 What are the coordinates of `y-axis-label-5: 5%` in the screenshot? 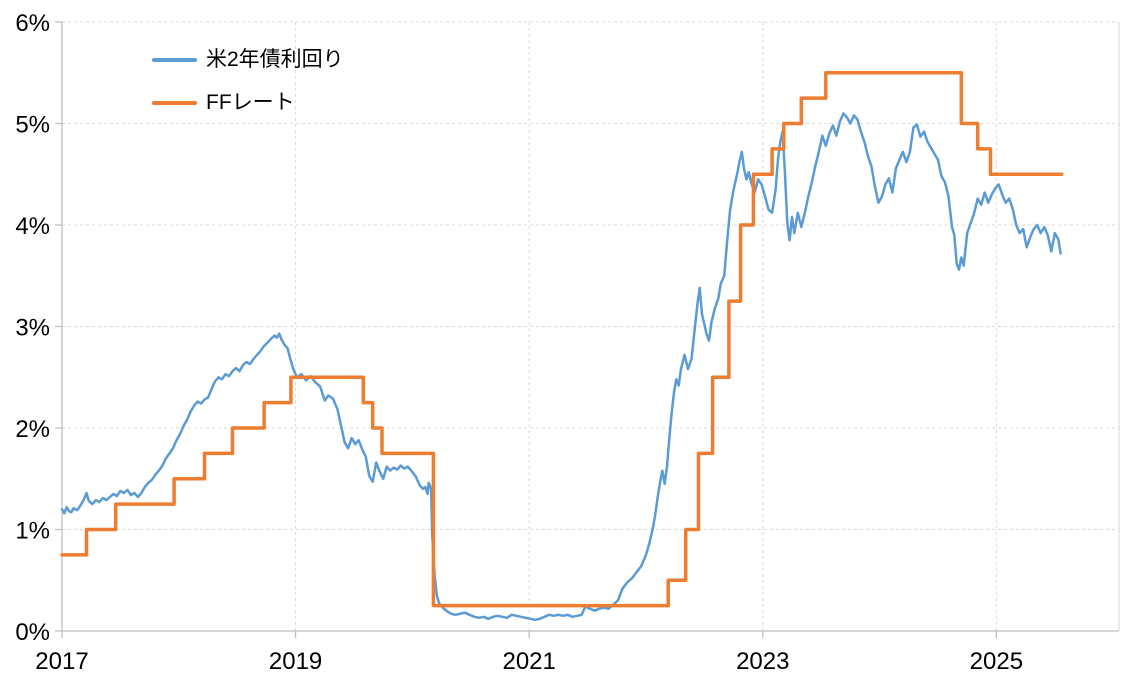 It's located at (32, 125).